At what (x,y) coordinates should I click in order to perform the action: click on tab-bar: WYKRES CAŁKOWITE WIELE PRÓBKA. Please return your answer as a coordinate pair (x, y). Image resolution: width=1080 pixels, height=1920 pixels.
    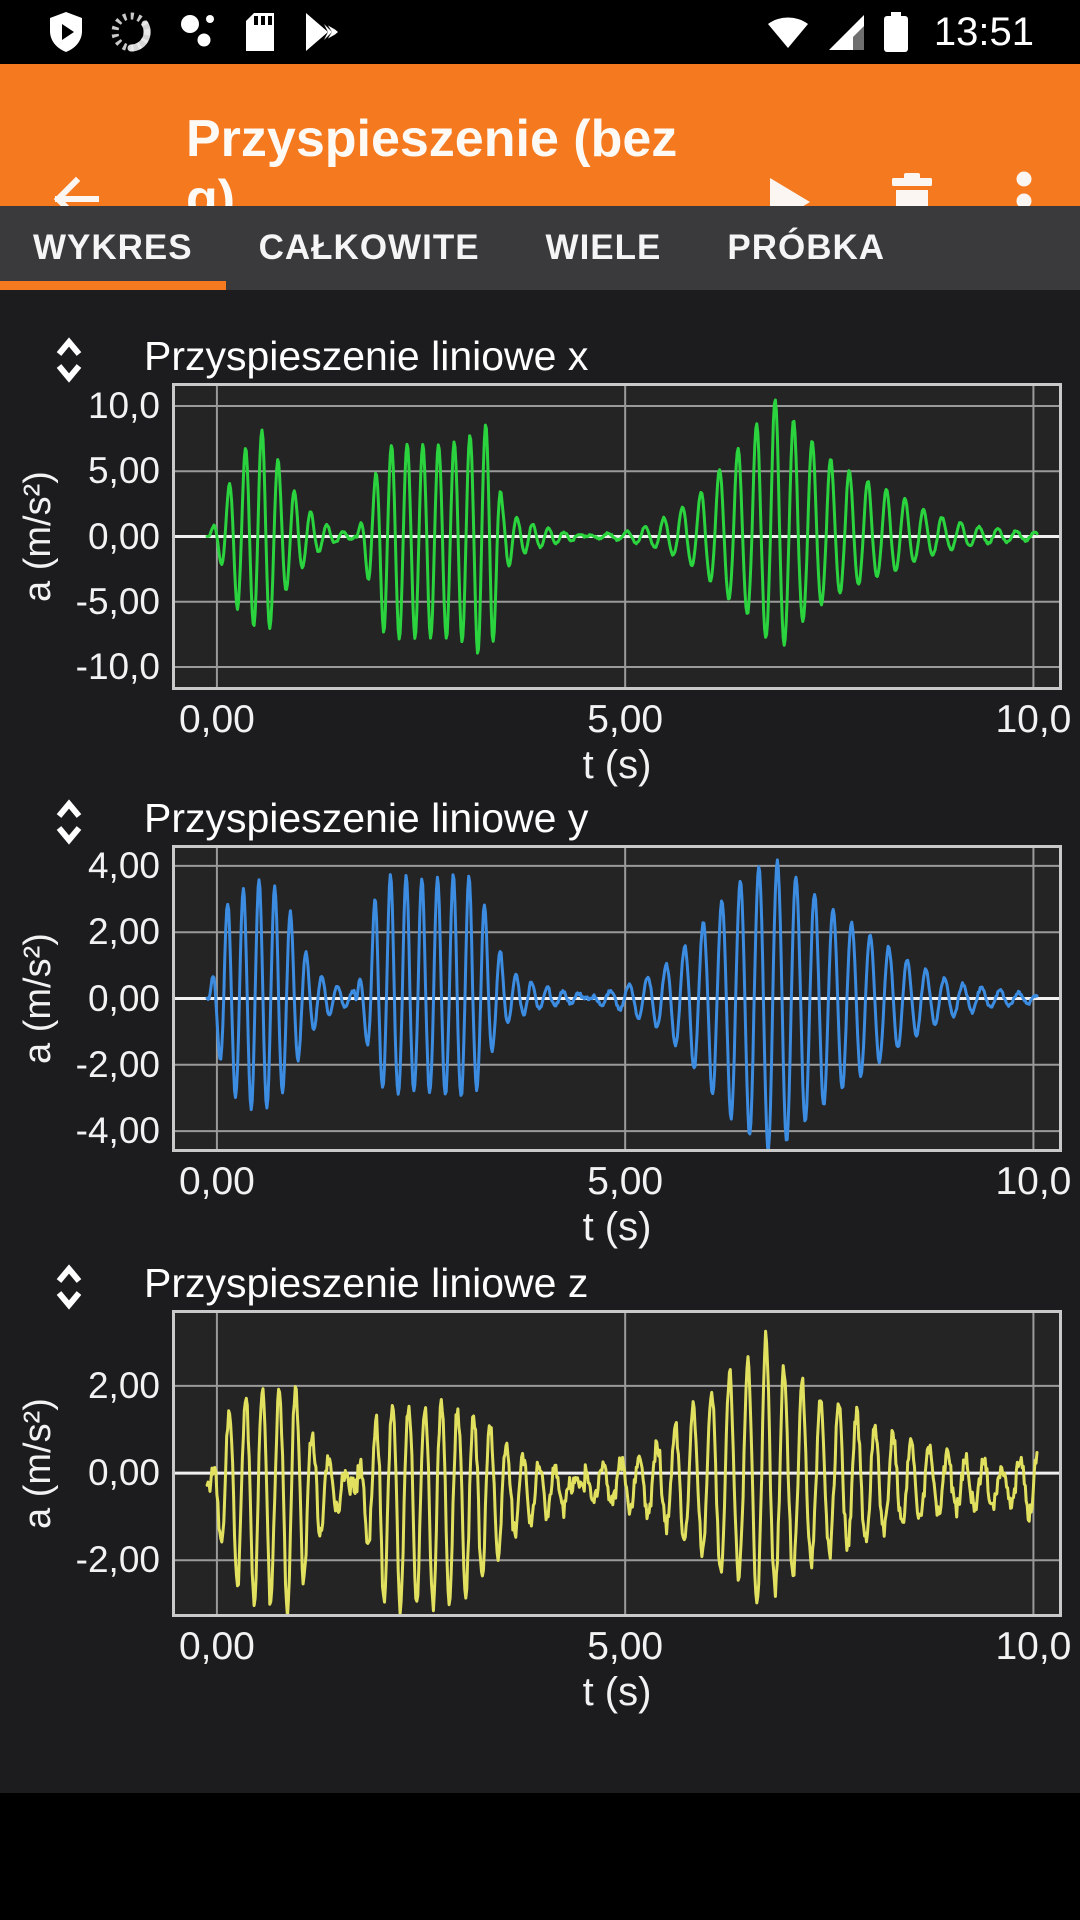
    Looking at the image, I should click on (540, 248).